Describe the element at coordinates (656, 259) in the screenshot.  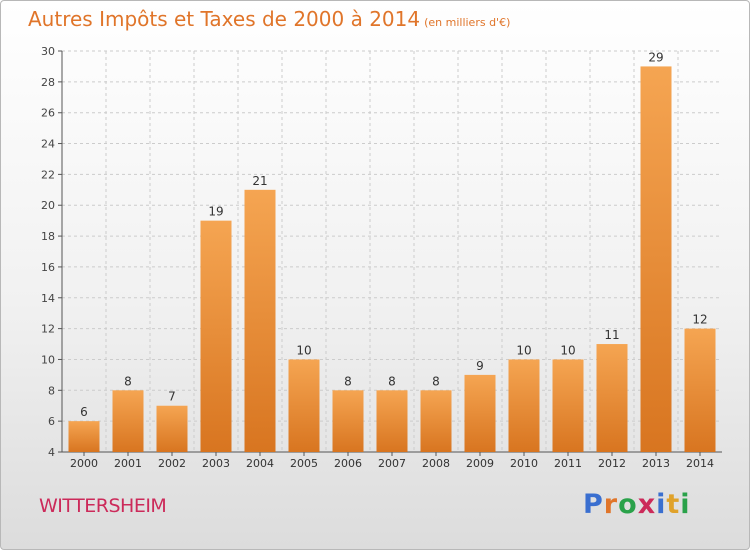
I see `bar-2013` at that location.